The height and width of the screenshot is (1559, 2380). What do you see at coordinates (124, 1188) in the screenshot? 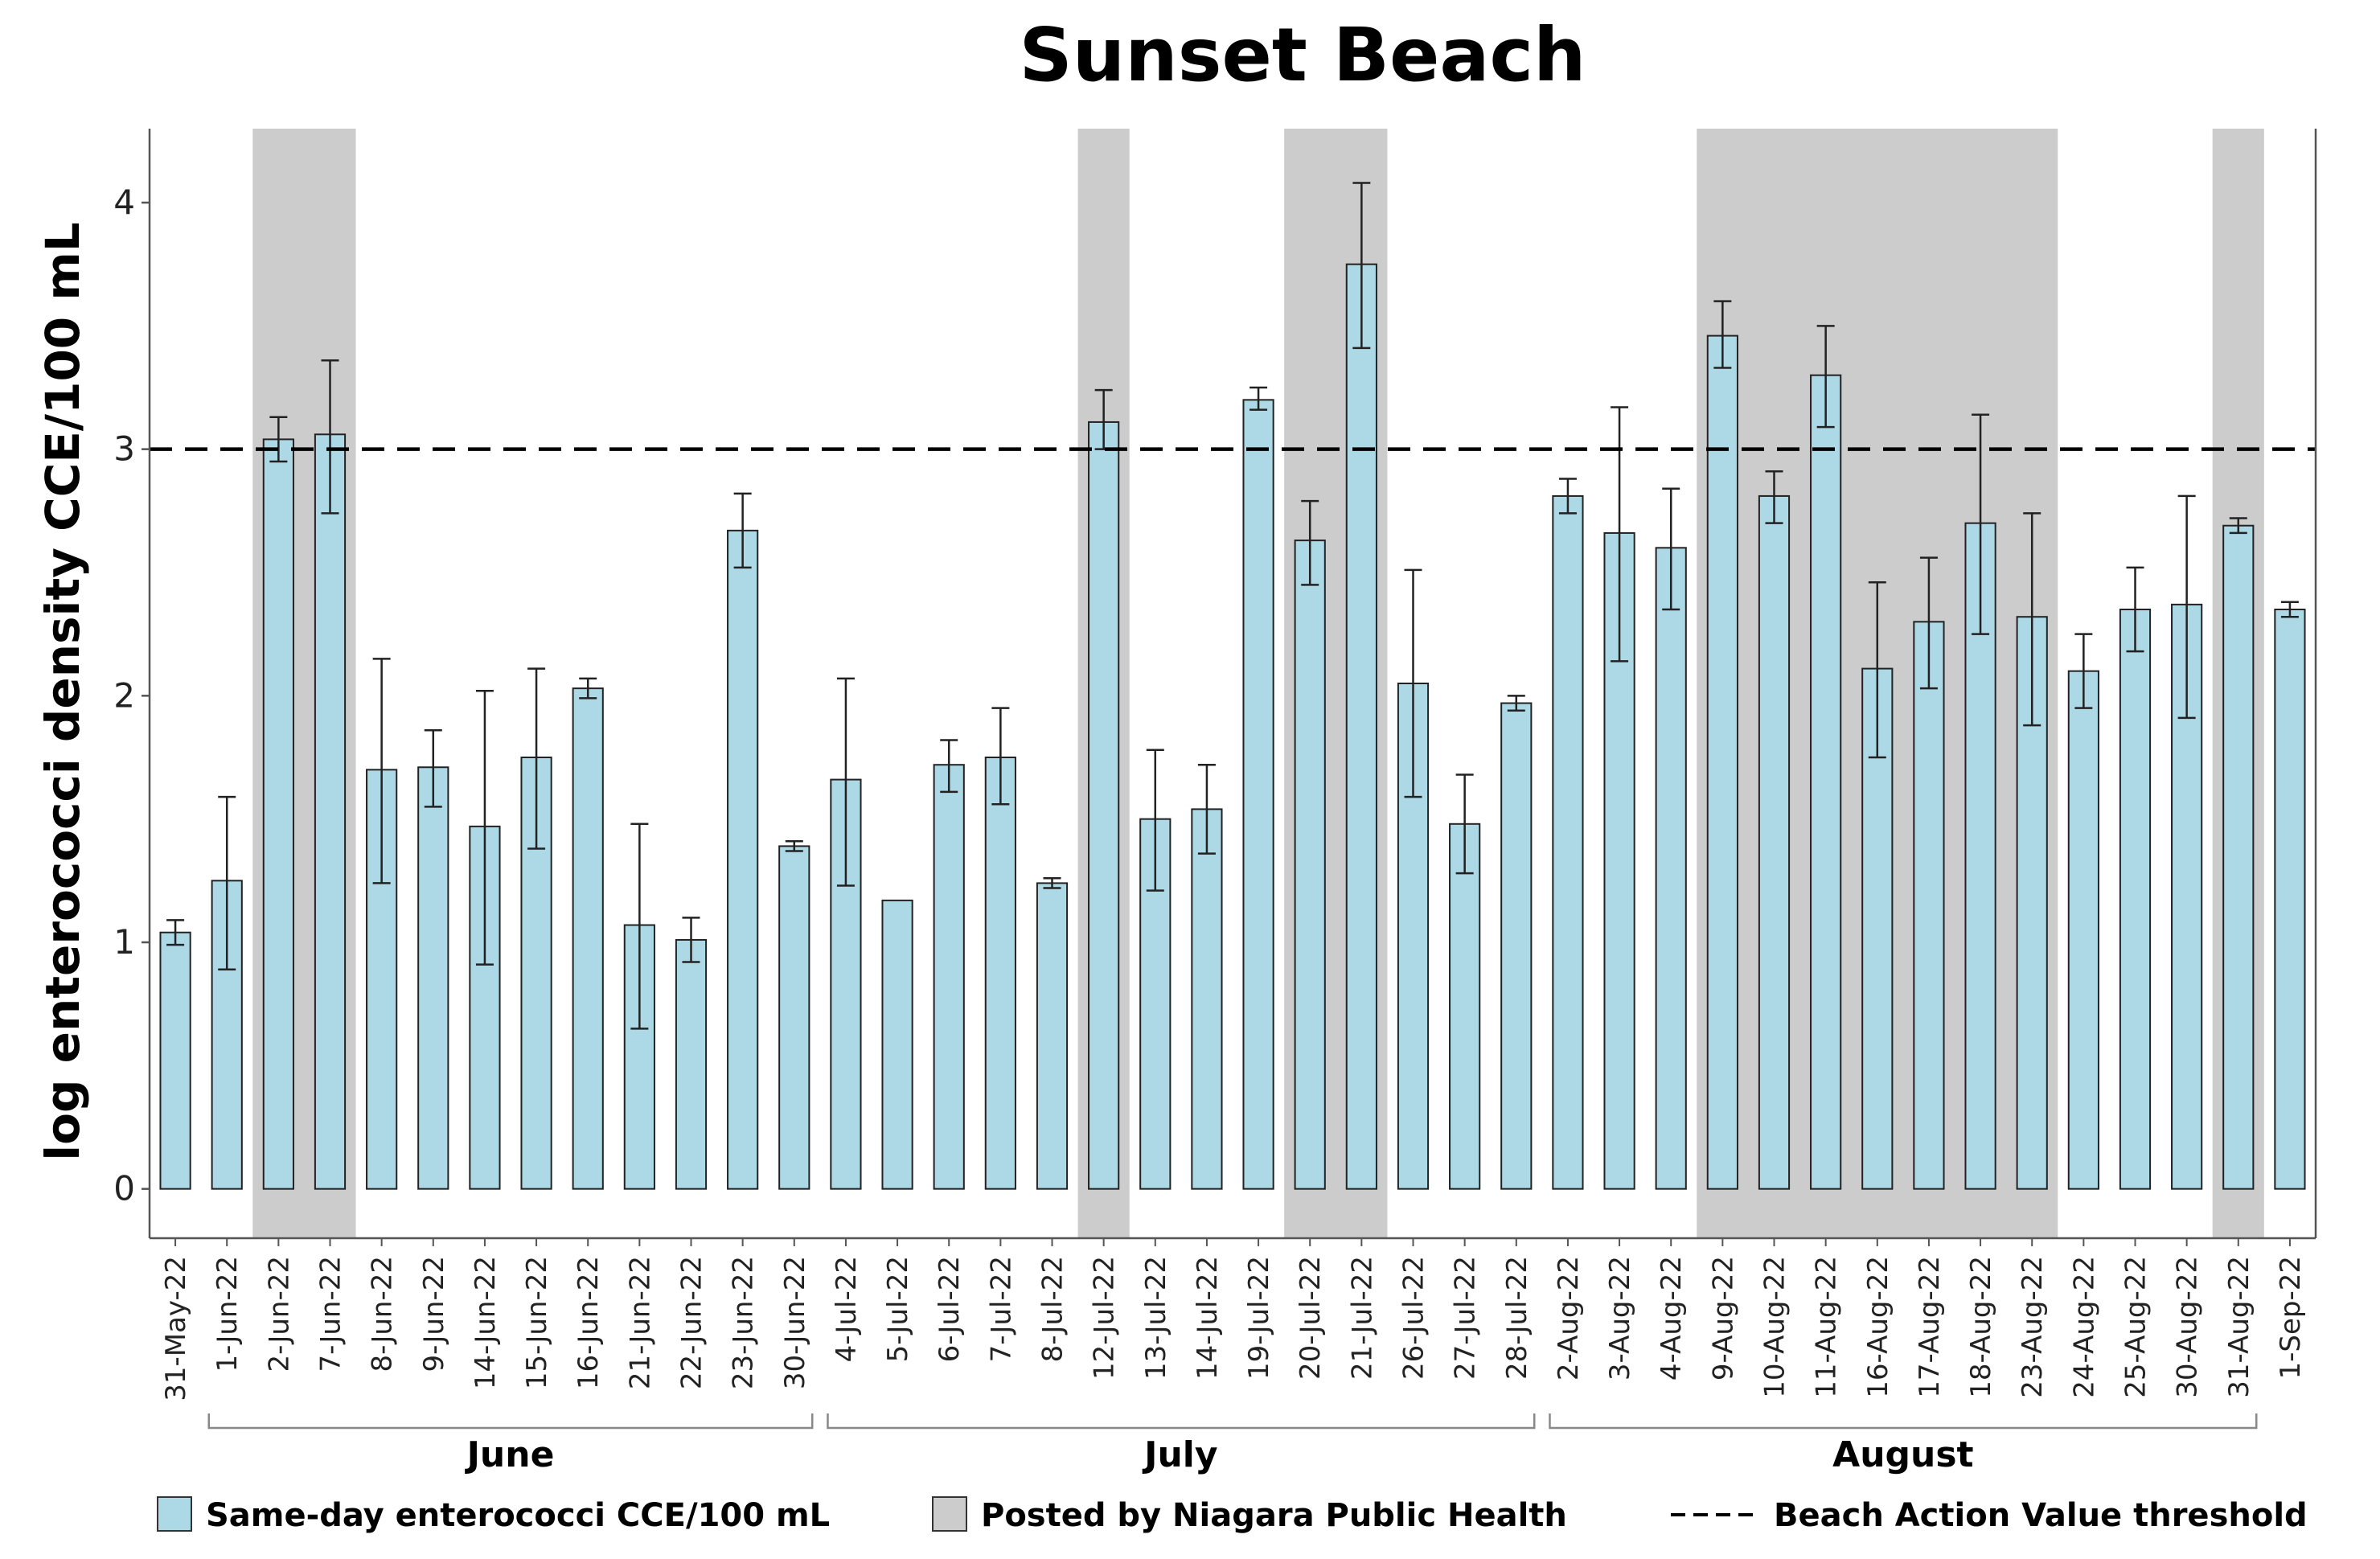
I see `y-tick-label-0: 0` at bounding box center [124, 1188].